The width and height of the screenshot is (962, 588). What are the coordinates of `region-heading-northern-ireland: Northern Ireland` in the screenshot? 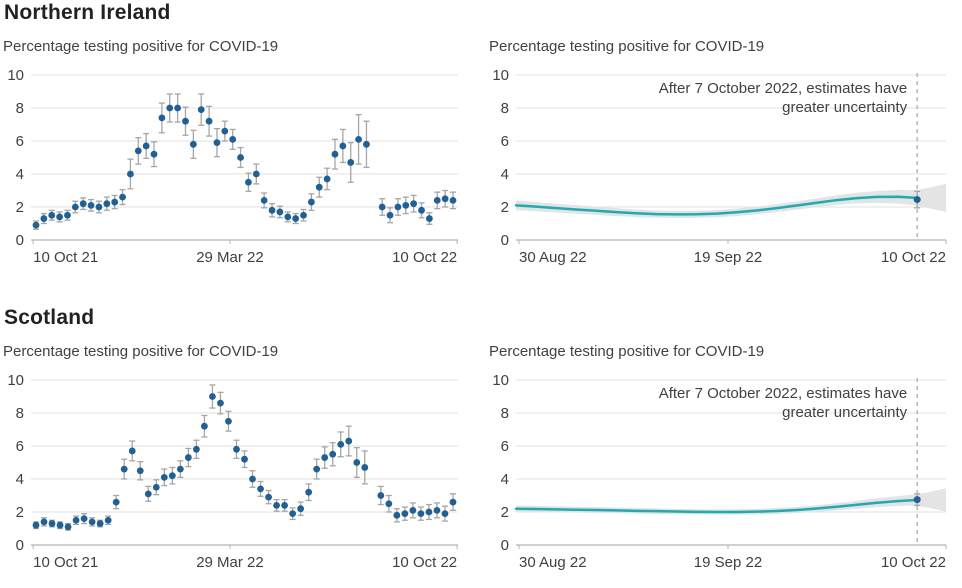 It's located at (87, 12).